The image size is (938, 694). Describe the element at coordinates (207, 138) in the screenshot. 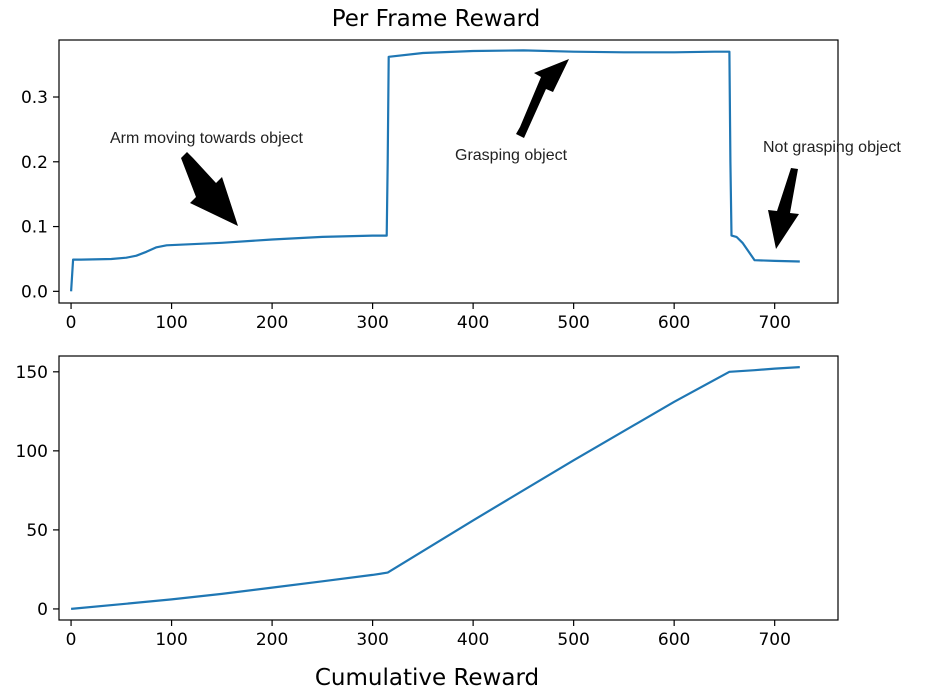

I see `annotation-arm-moving: Arm moving towards object` at that location.